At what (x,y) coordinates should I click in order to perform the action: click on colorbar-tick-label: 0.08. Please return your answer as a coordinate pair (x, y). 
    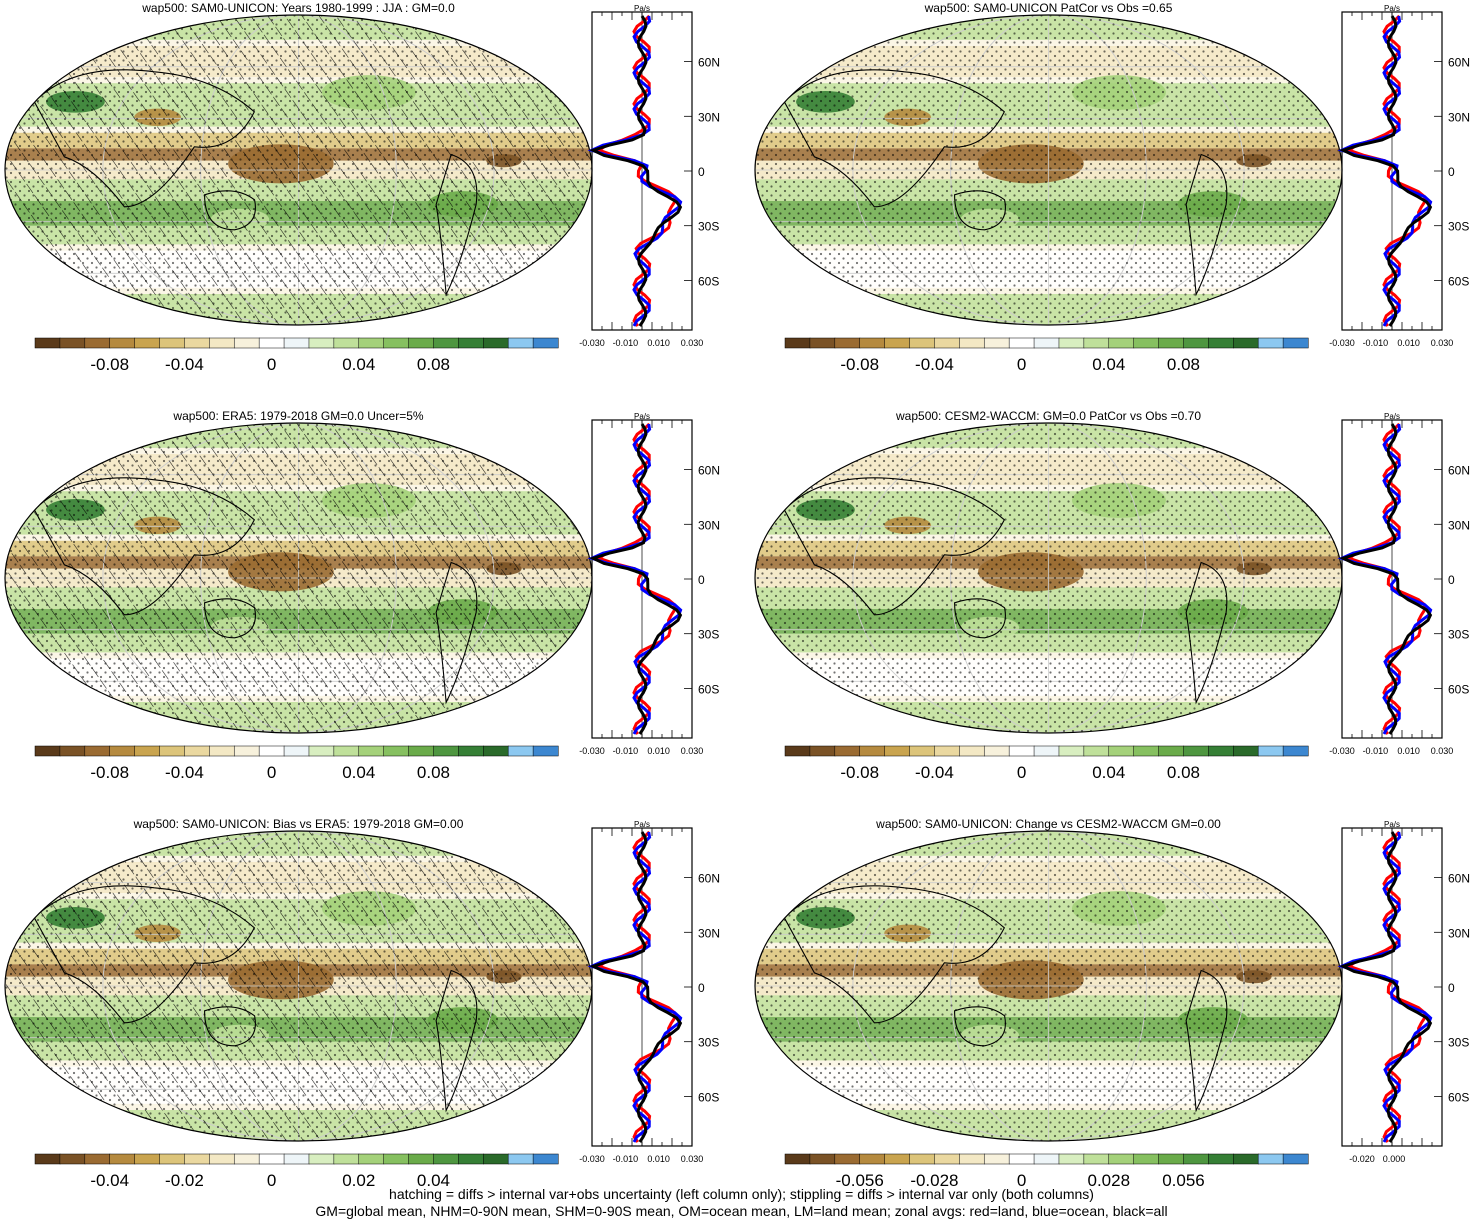
    Looking at the image, I should click on (1183, 364).